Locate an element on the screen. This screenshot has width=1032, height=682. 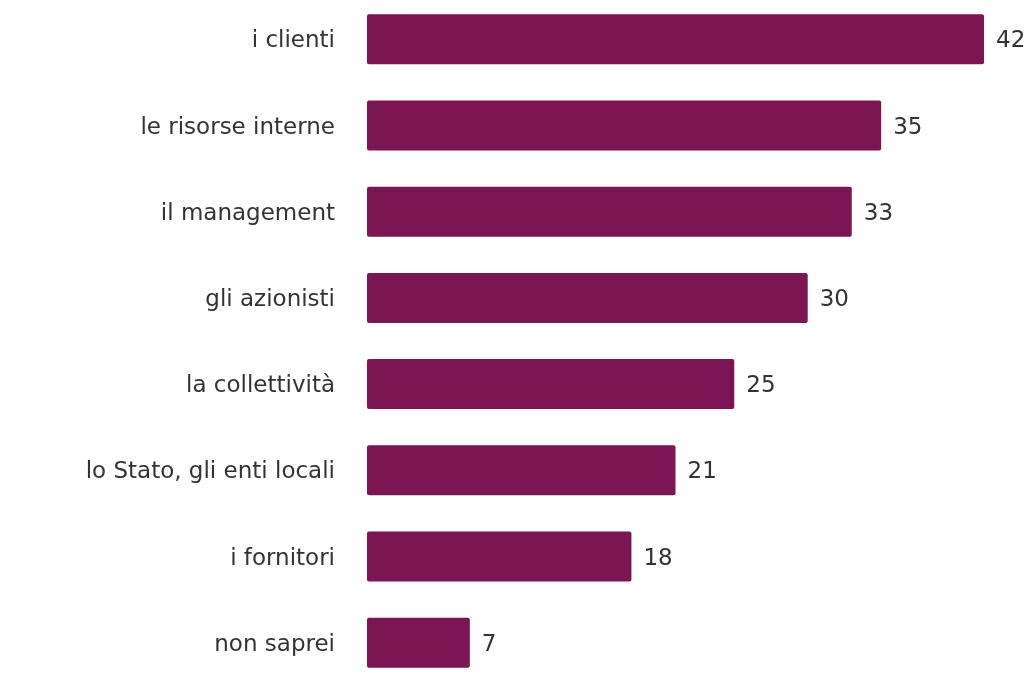
y-tick-label: la collettività is located at coordinates (260, 384).